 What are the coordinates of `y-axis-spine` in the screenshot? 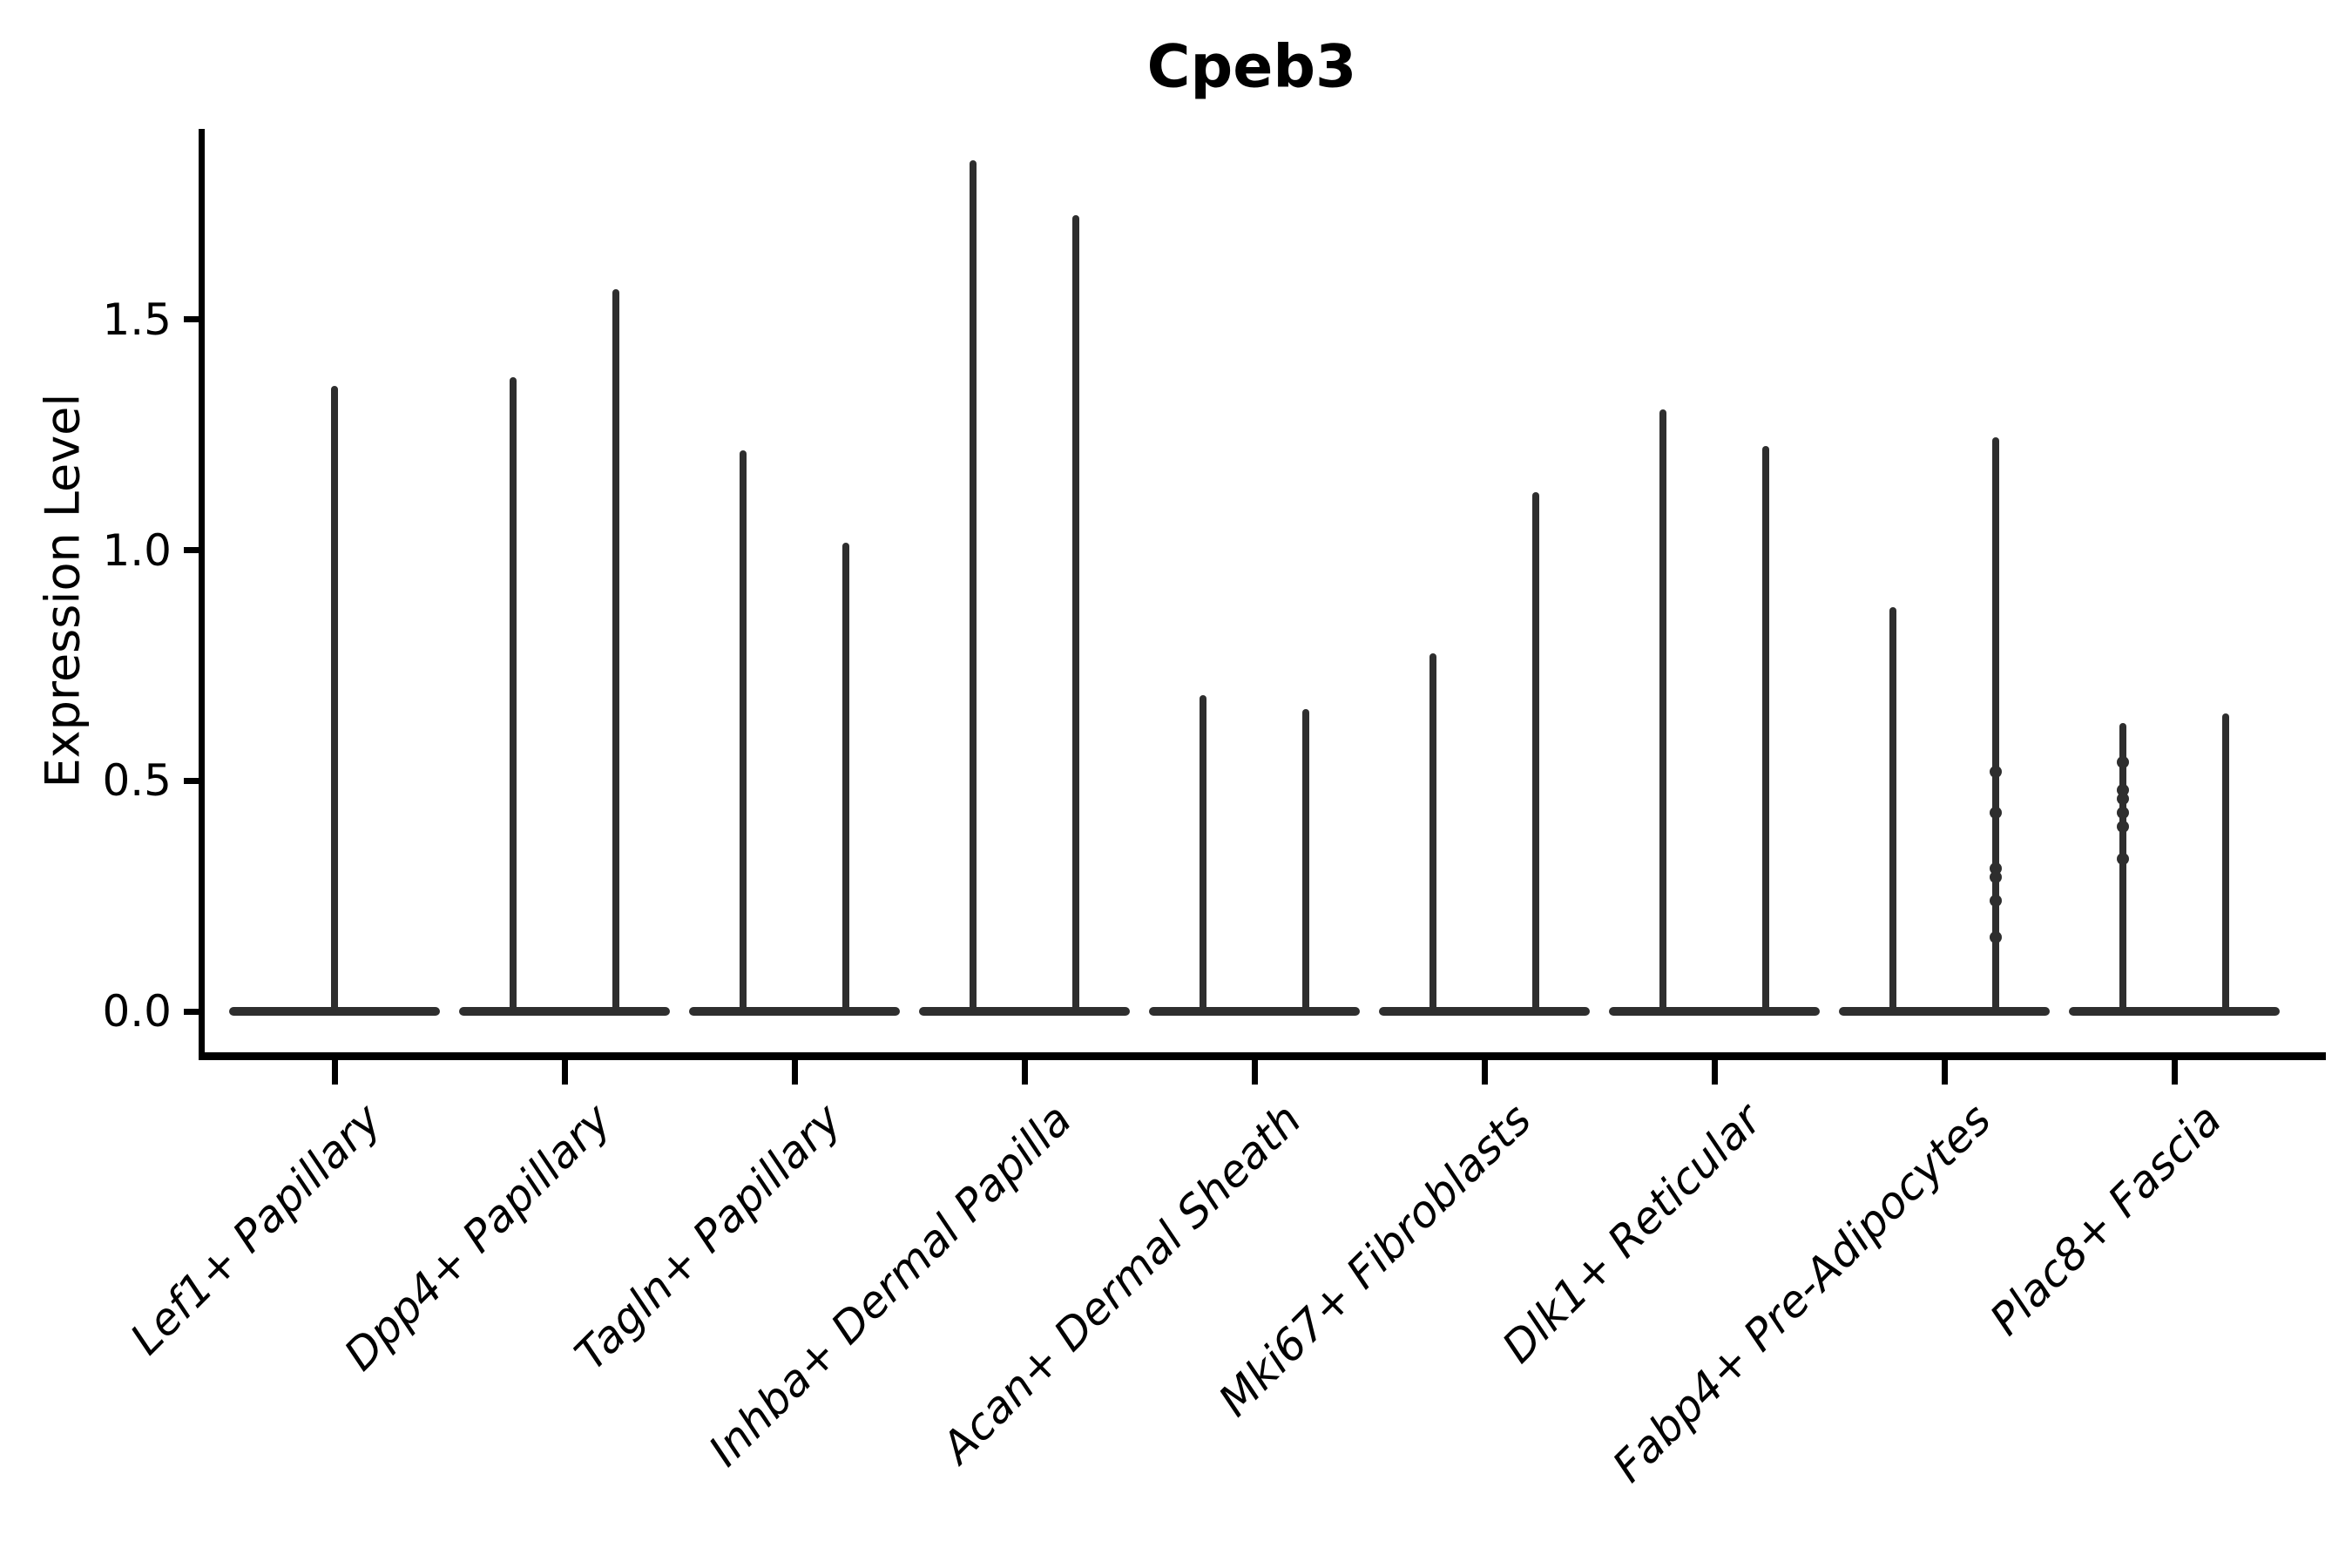 It's located at (202, 594).